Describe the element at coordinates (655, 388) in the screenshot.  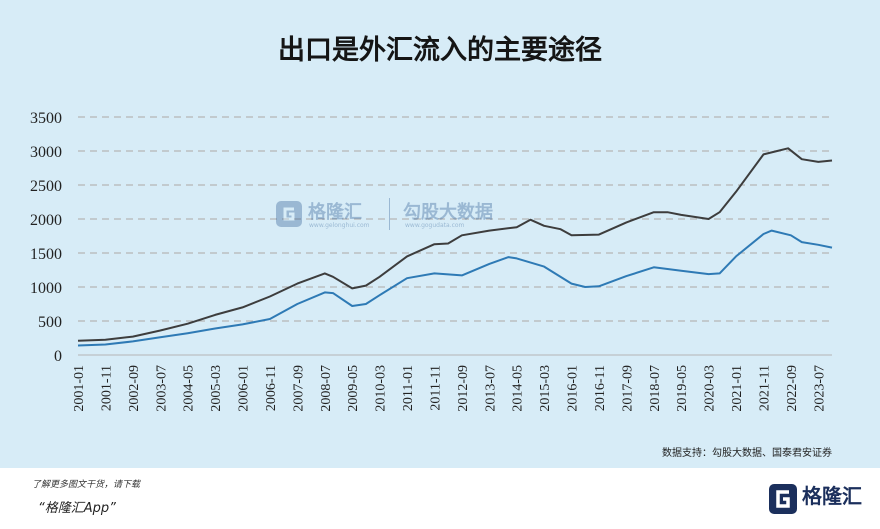
I see `x-tick-label: 2018-07` at that location.